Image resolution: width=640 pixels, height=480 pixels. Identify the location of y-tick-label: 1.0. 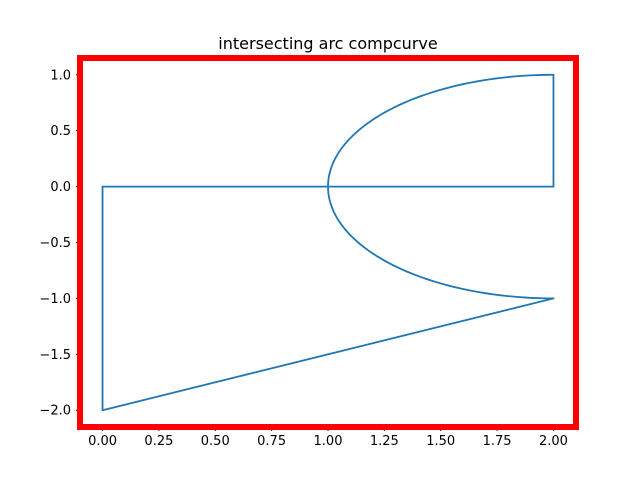
(60, 75).